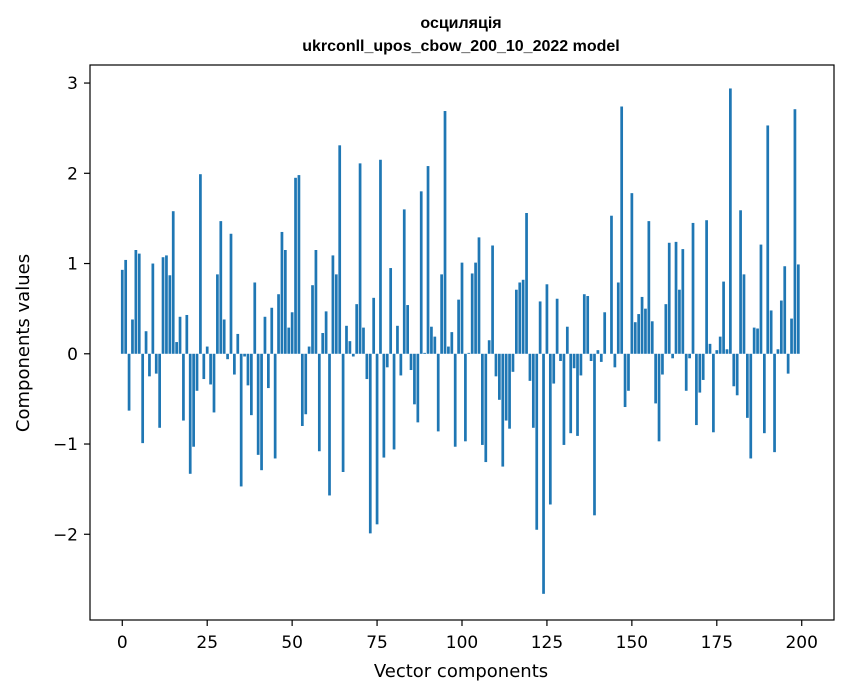 The height and width of the screenshot is (696, 847). What do you see at coordinates (72, 84) in the screenshot?
I see `y-tick-label: 3` at bounding box center [72, 84].